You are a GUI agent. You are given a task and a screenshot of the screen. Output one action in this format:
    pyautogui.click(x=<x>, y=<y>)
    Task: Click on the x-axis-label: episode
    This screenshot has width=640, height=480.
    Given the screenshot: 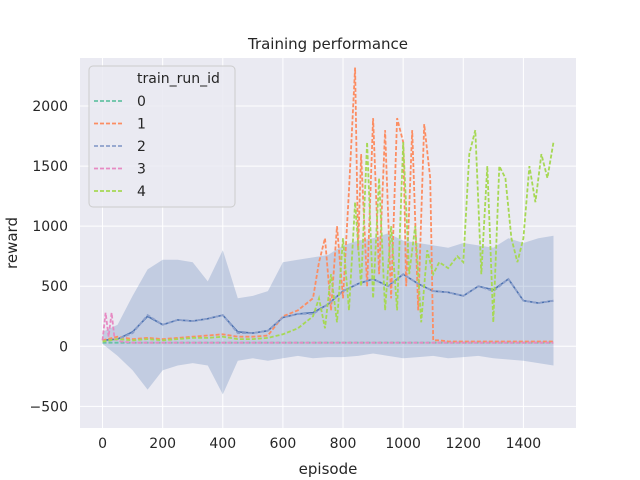 What is the action you would take?
    pyautogui.click(x=328, y=469)
    